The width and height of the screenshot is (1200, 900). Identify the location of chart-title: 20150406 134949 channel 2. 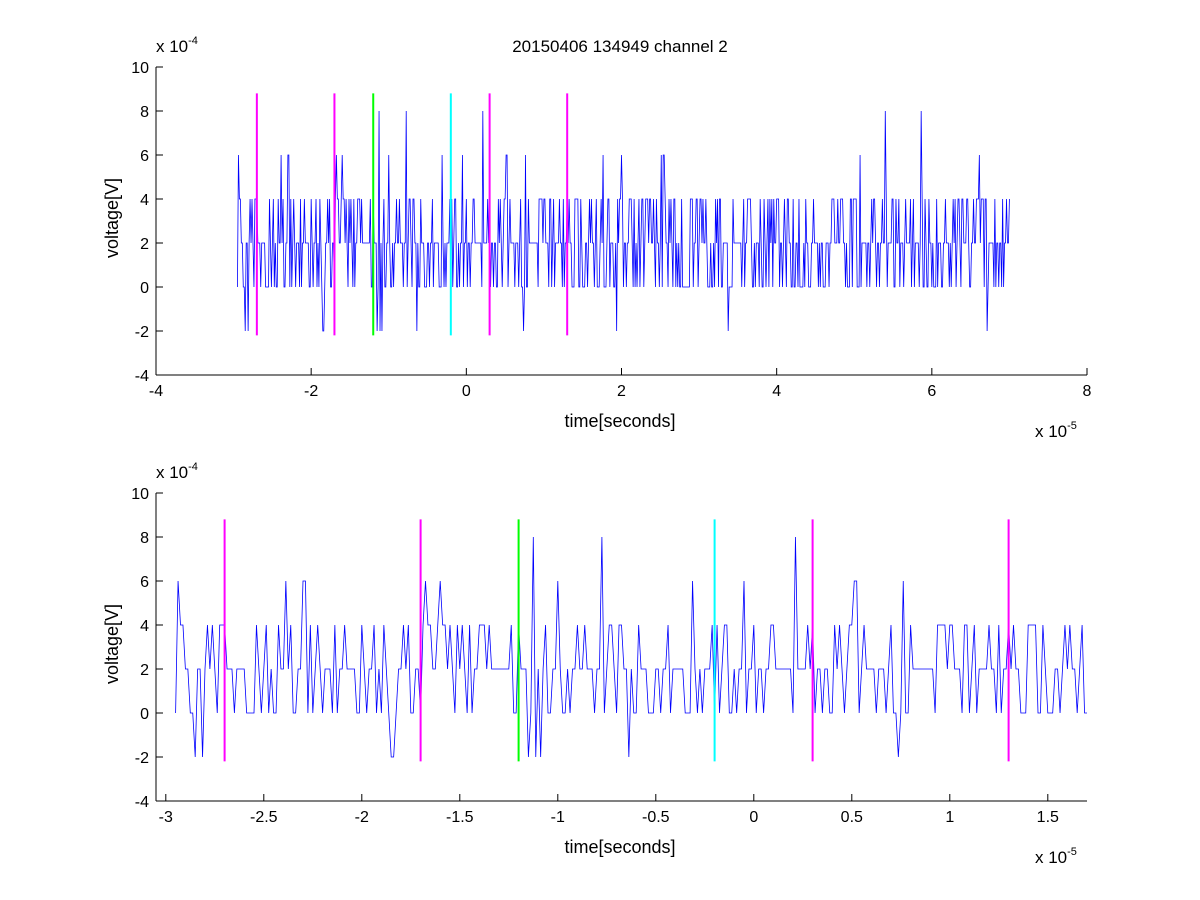
(620, 46).